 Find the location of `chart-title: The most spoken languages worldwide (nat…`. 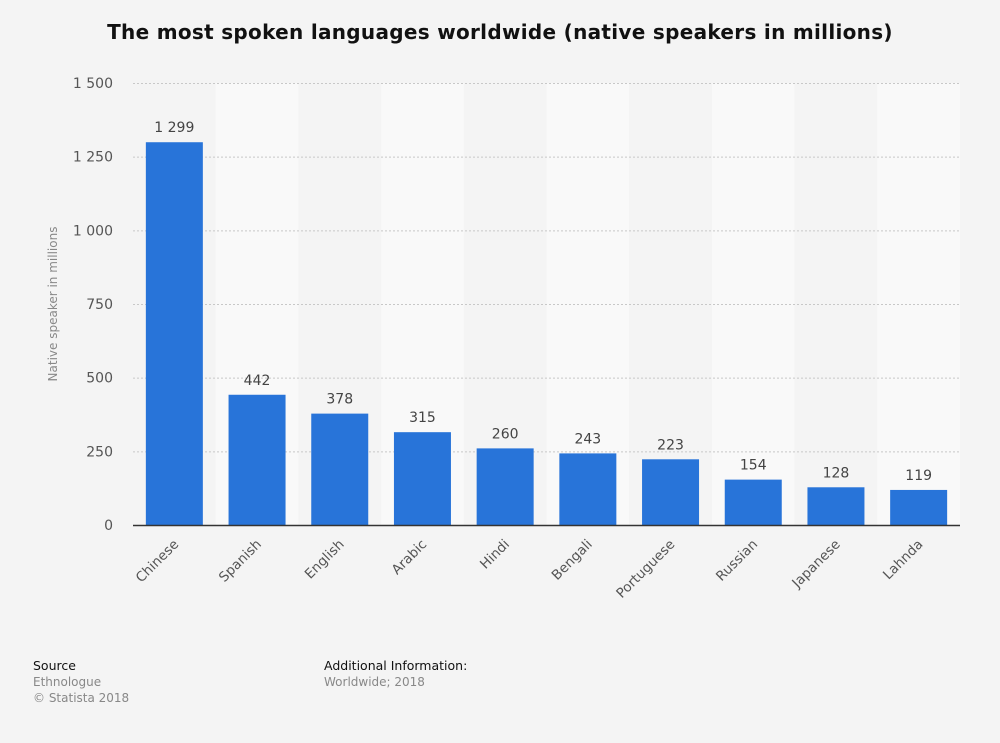

chart-title: The most spoken languages worldwide (nat… is located at coordinates (500, 32).